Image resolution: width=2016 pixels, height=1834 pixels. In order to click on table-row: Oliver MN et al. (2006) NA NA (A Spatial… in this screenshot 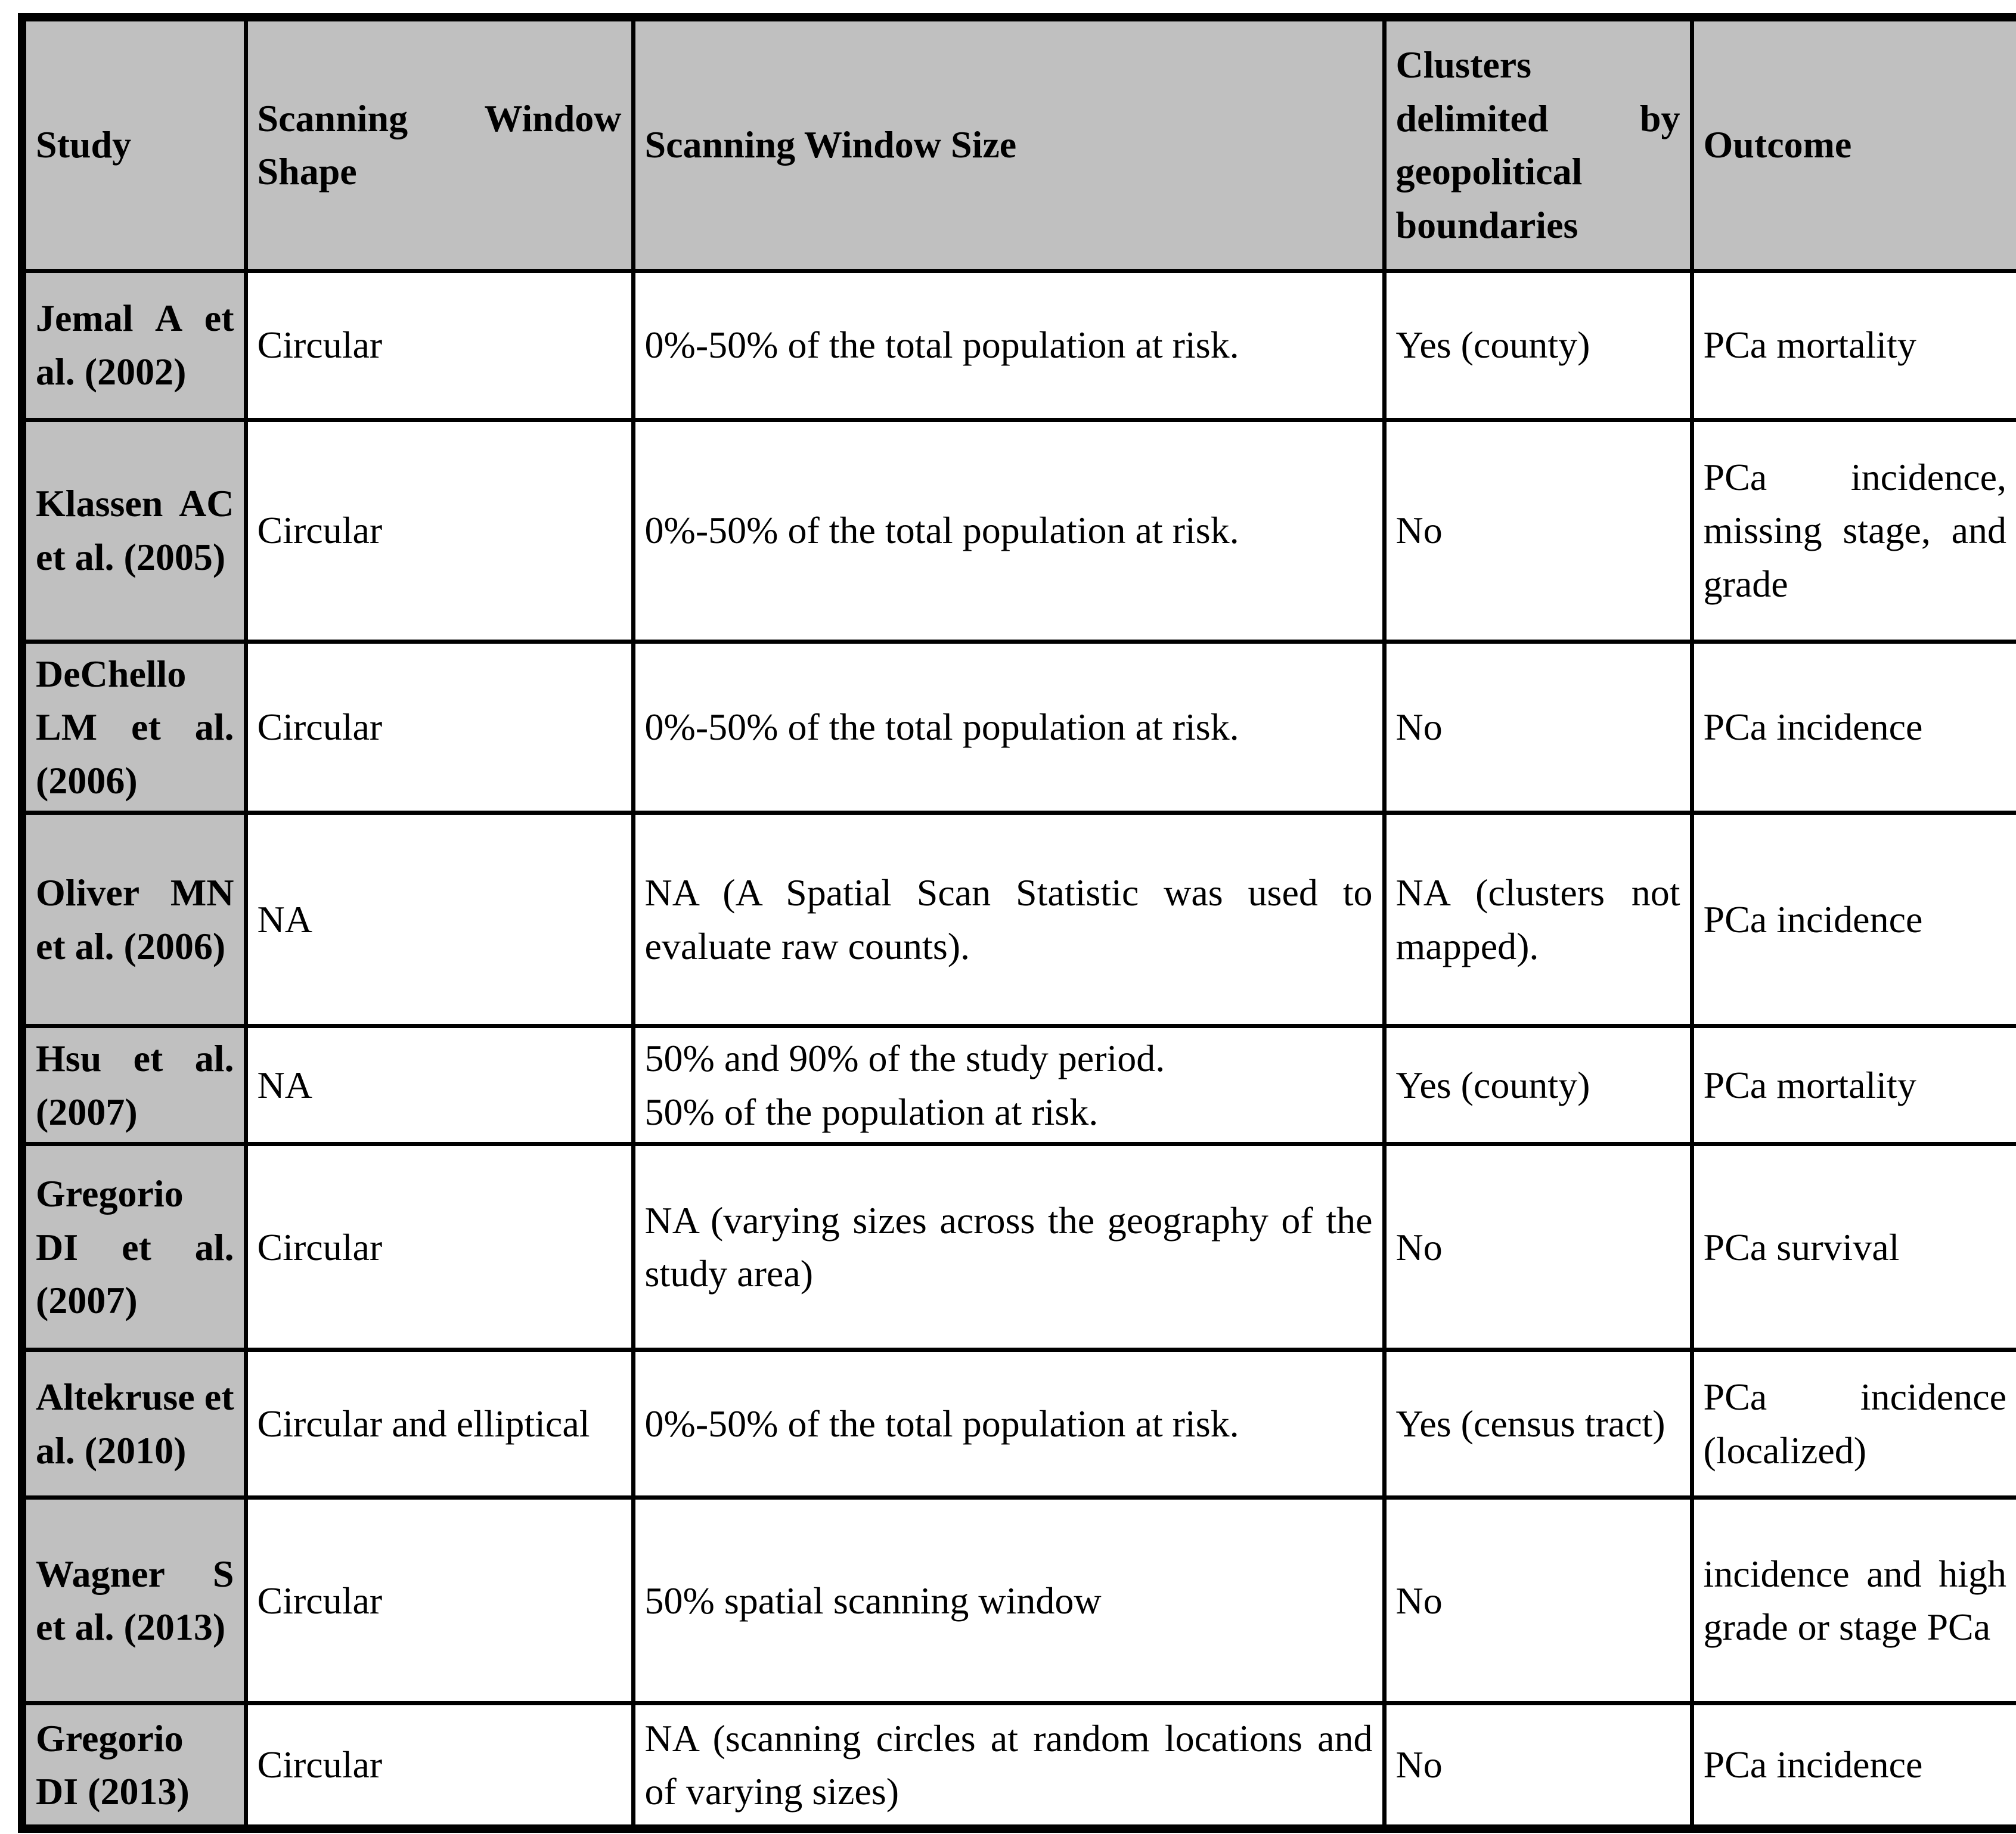, I will do `click(1018, 920)`.